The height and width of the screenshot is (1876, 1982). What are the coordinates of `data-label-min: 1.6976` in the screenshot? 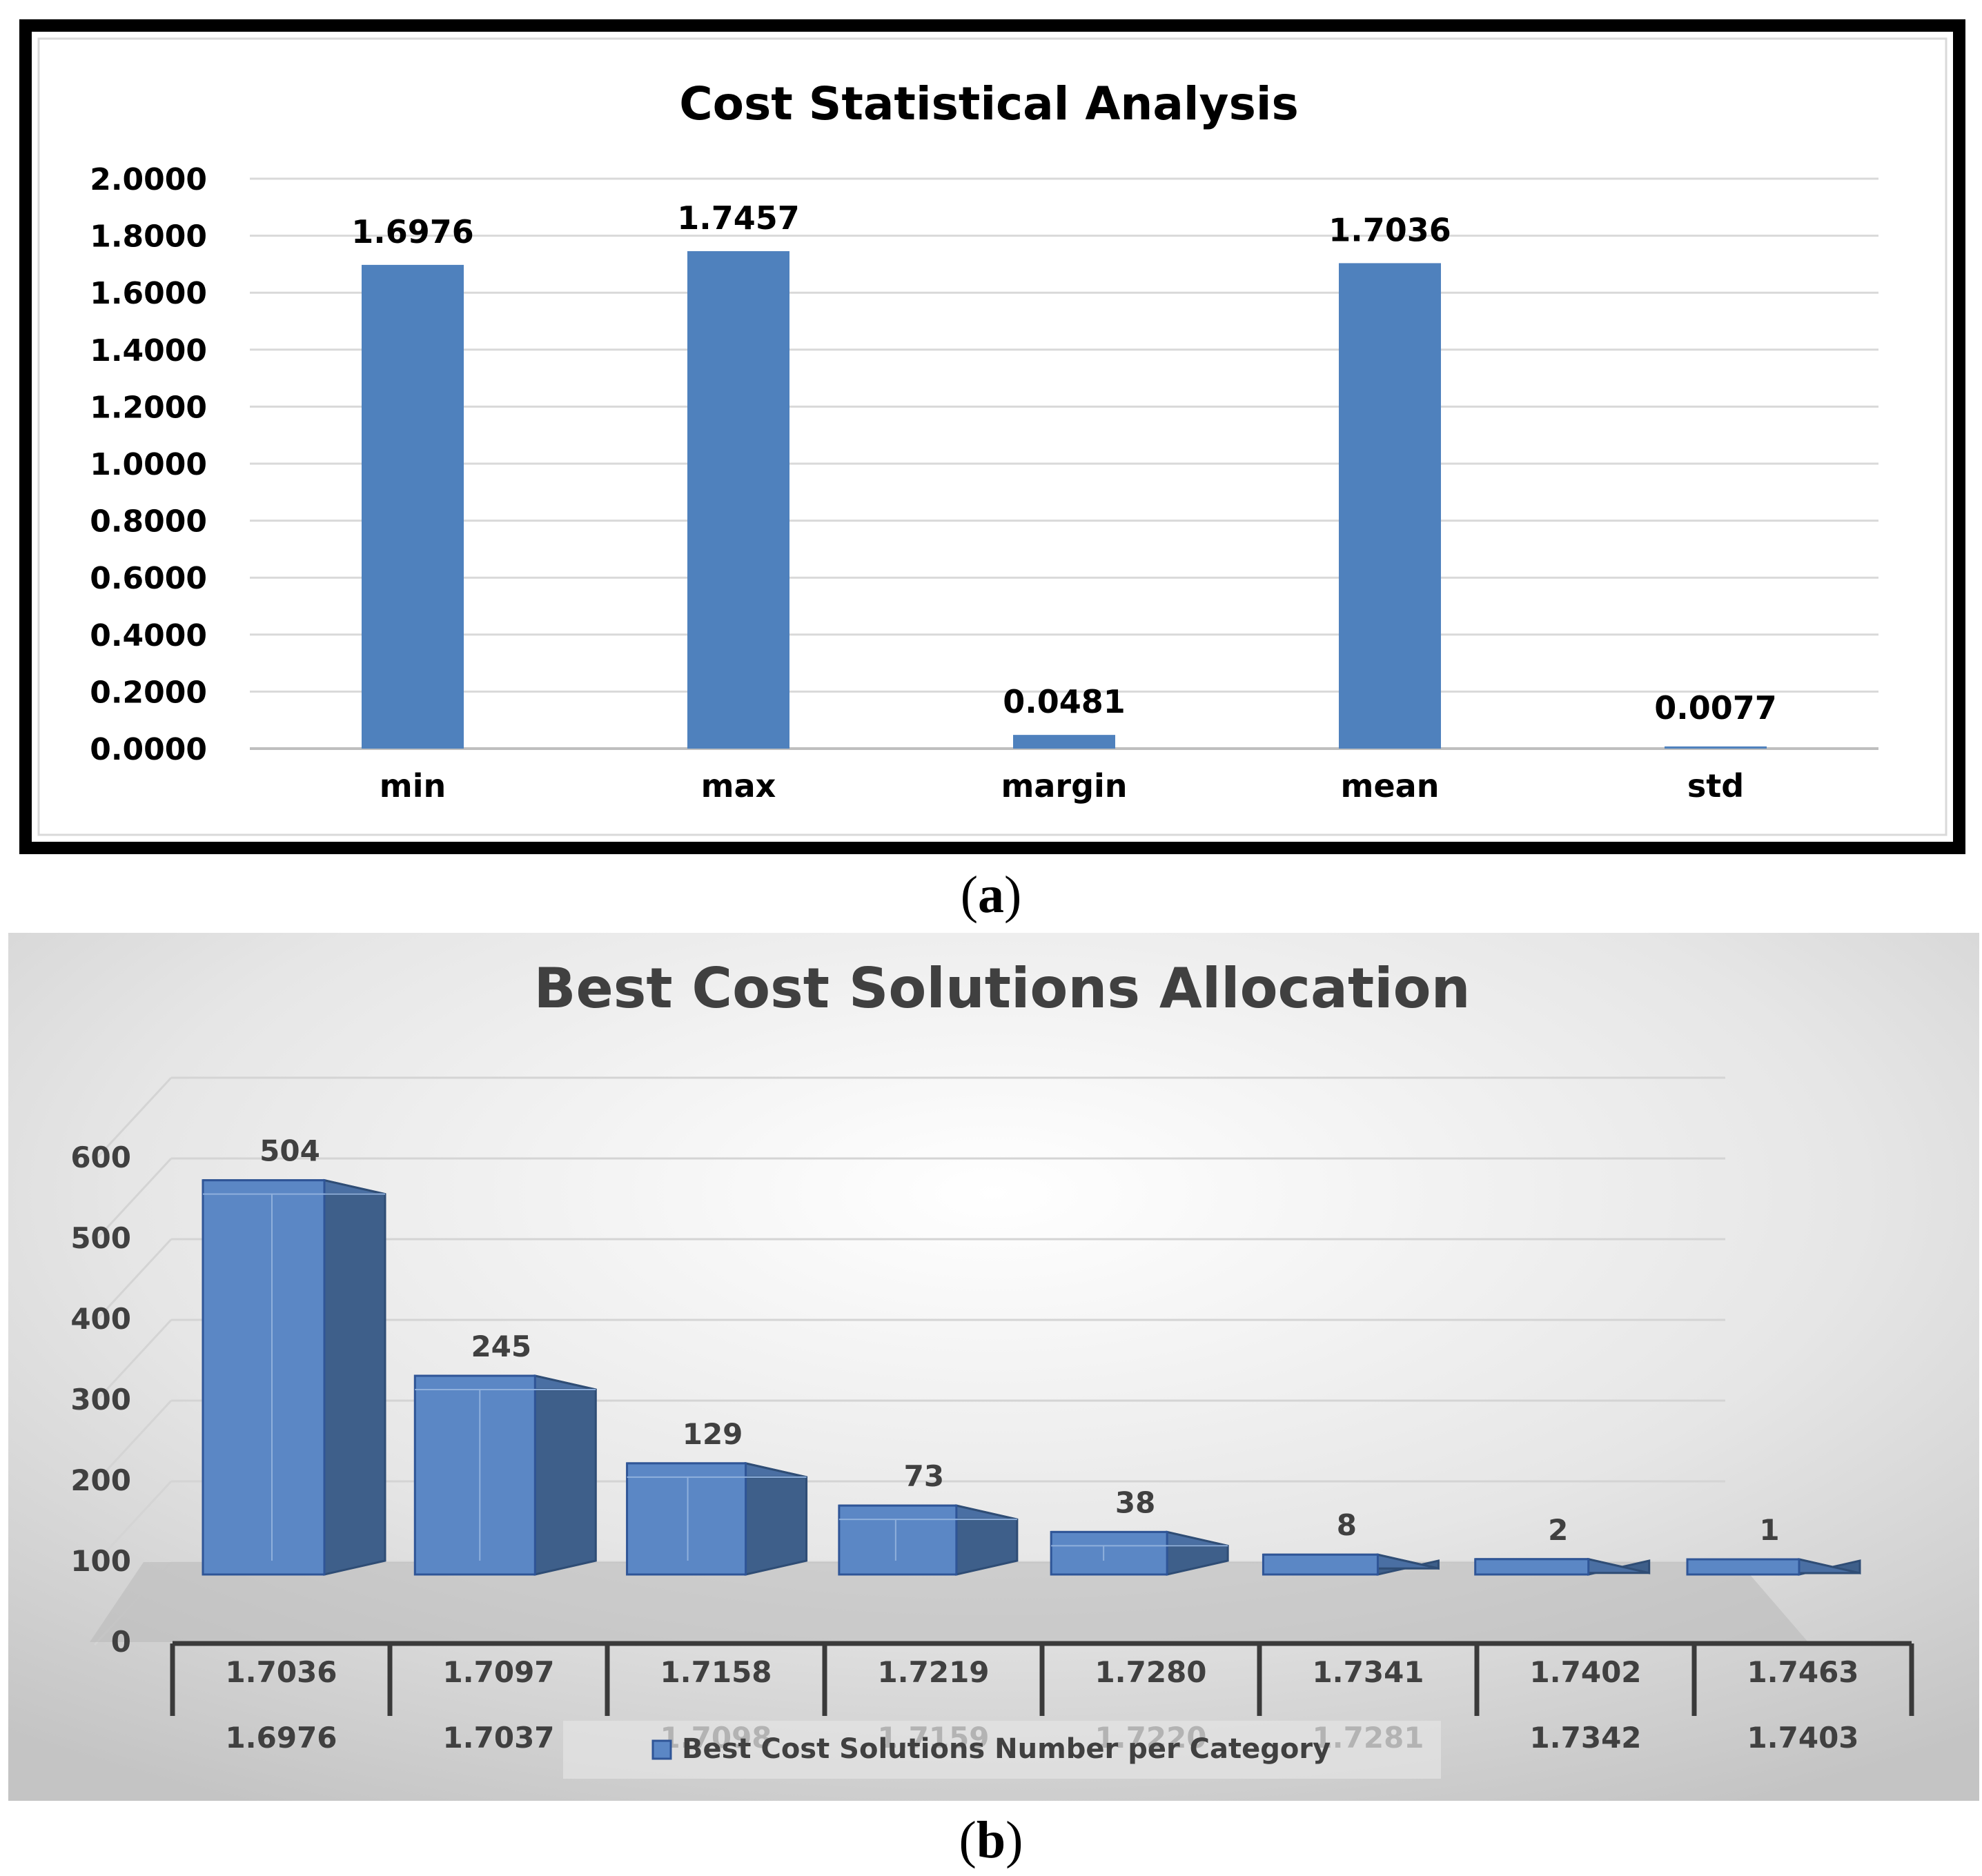 It's located at (412, 231).